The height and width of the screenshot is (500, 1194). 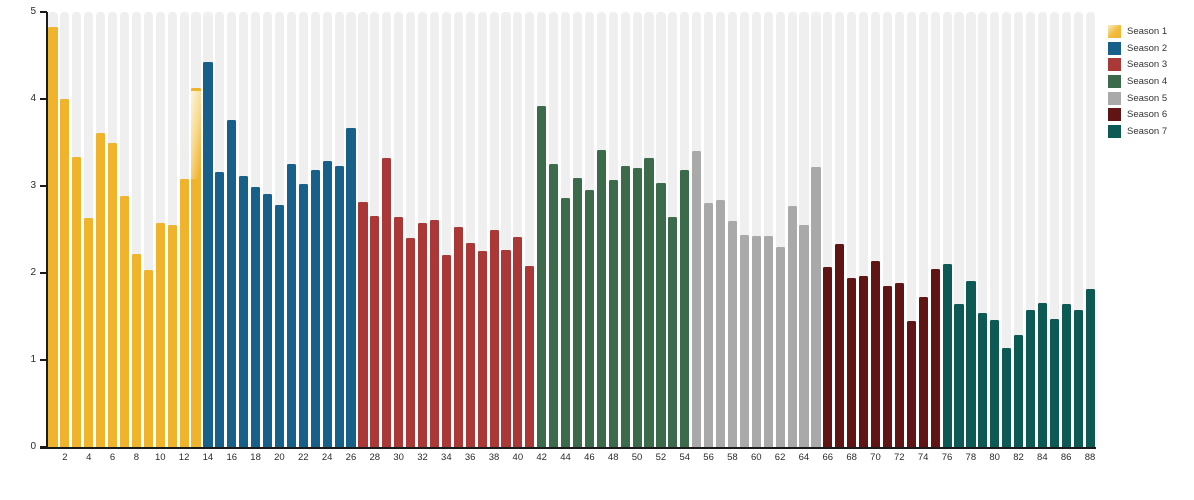 What do you see at coordinates (899, 457) in the screenshot?
I see `x-tick-label: 72` at bounding box center [899, 457].